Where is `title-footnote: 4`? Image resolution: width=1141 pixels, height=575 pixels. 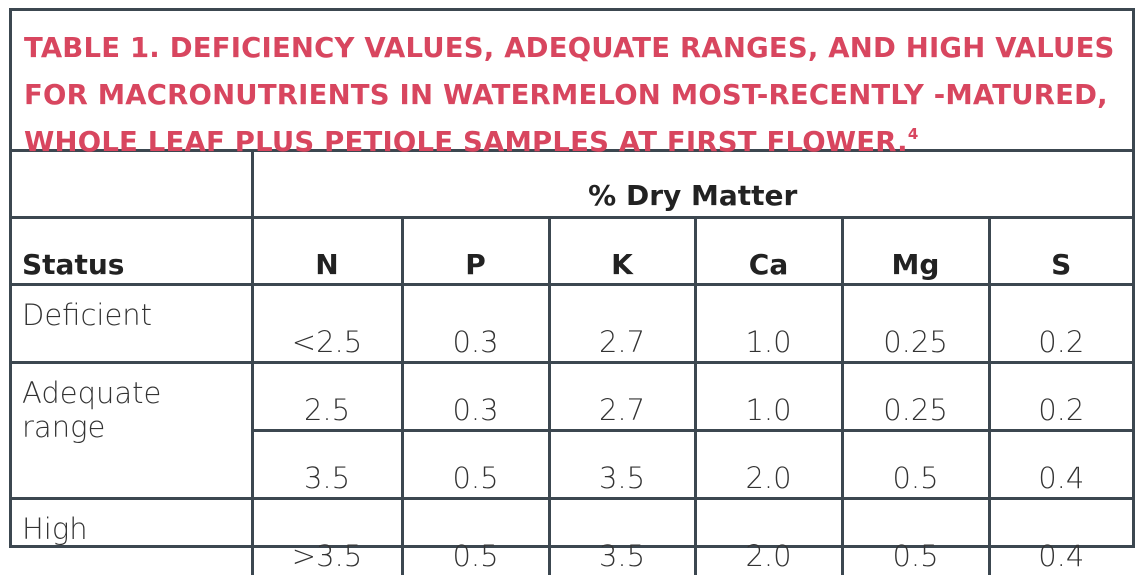 title-footnote: 4 is located at coordinates (913, 134).